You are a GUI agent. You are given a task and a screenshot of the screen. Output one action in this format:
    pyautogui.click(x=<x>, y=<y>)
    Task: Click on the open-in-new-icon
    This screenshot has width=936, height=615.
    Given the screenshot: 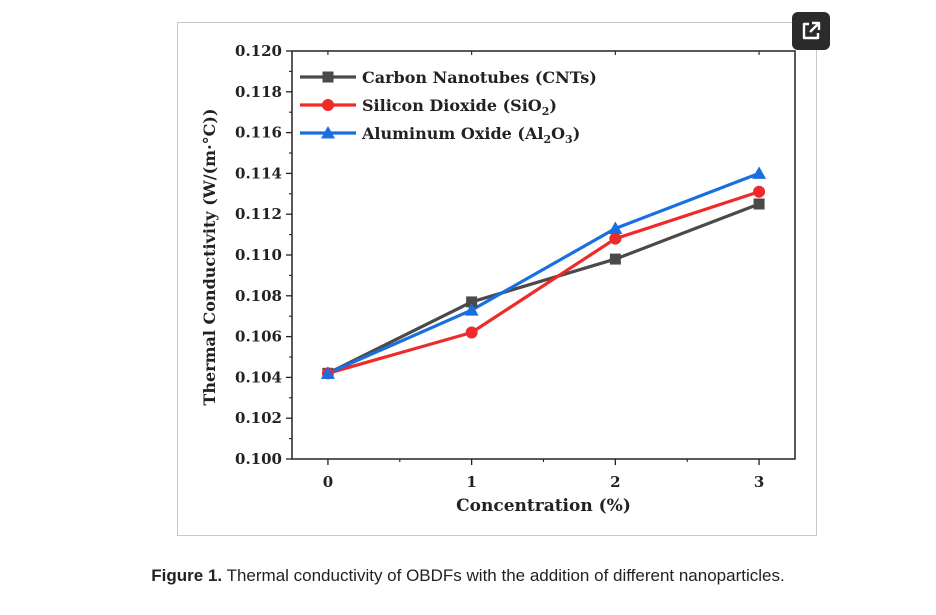 What is the action you would take?
    pyautogui.click(x=811, y=30)
    